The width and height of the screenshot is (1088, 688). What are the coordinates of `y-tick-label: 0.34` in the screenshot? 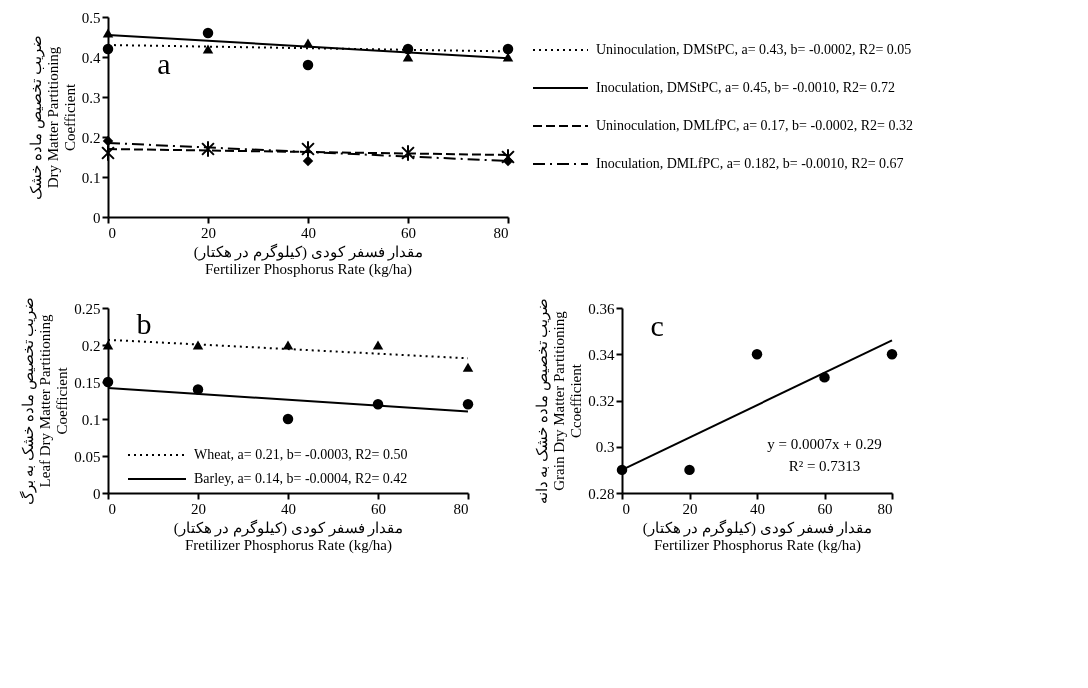 It's located at (601, 354).